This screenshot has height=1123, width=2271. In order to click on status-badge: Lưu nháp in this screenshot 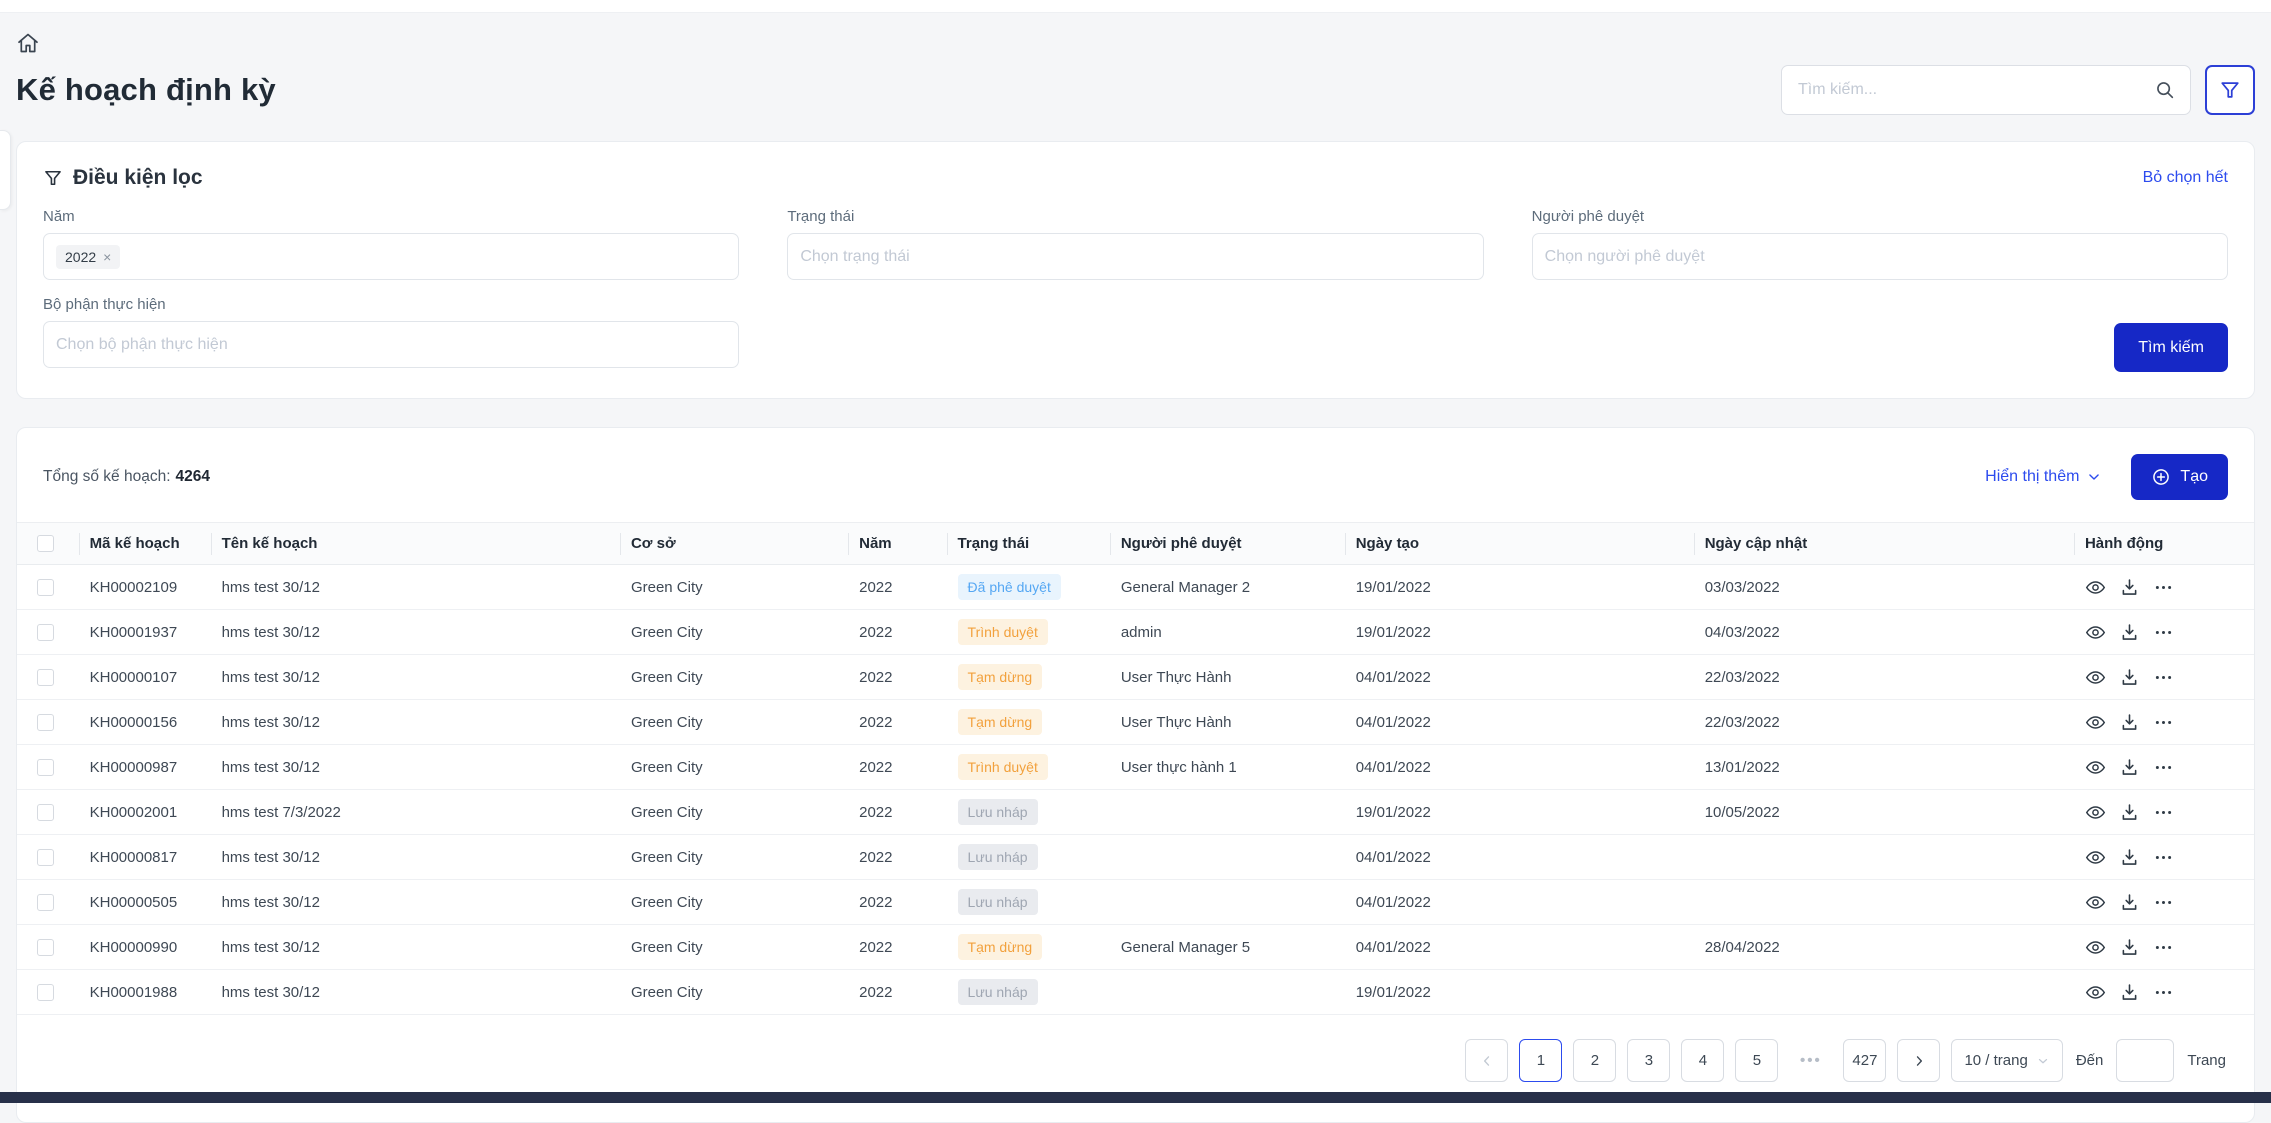, I will do `click(997, 902)`.